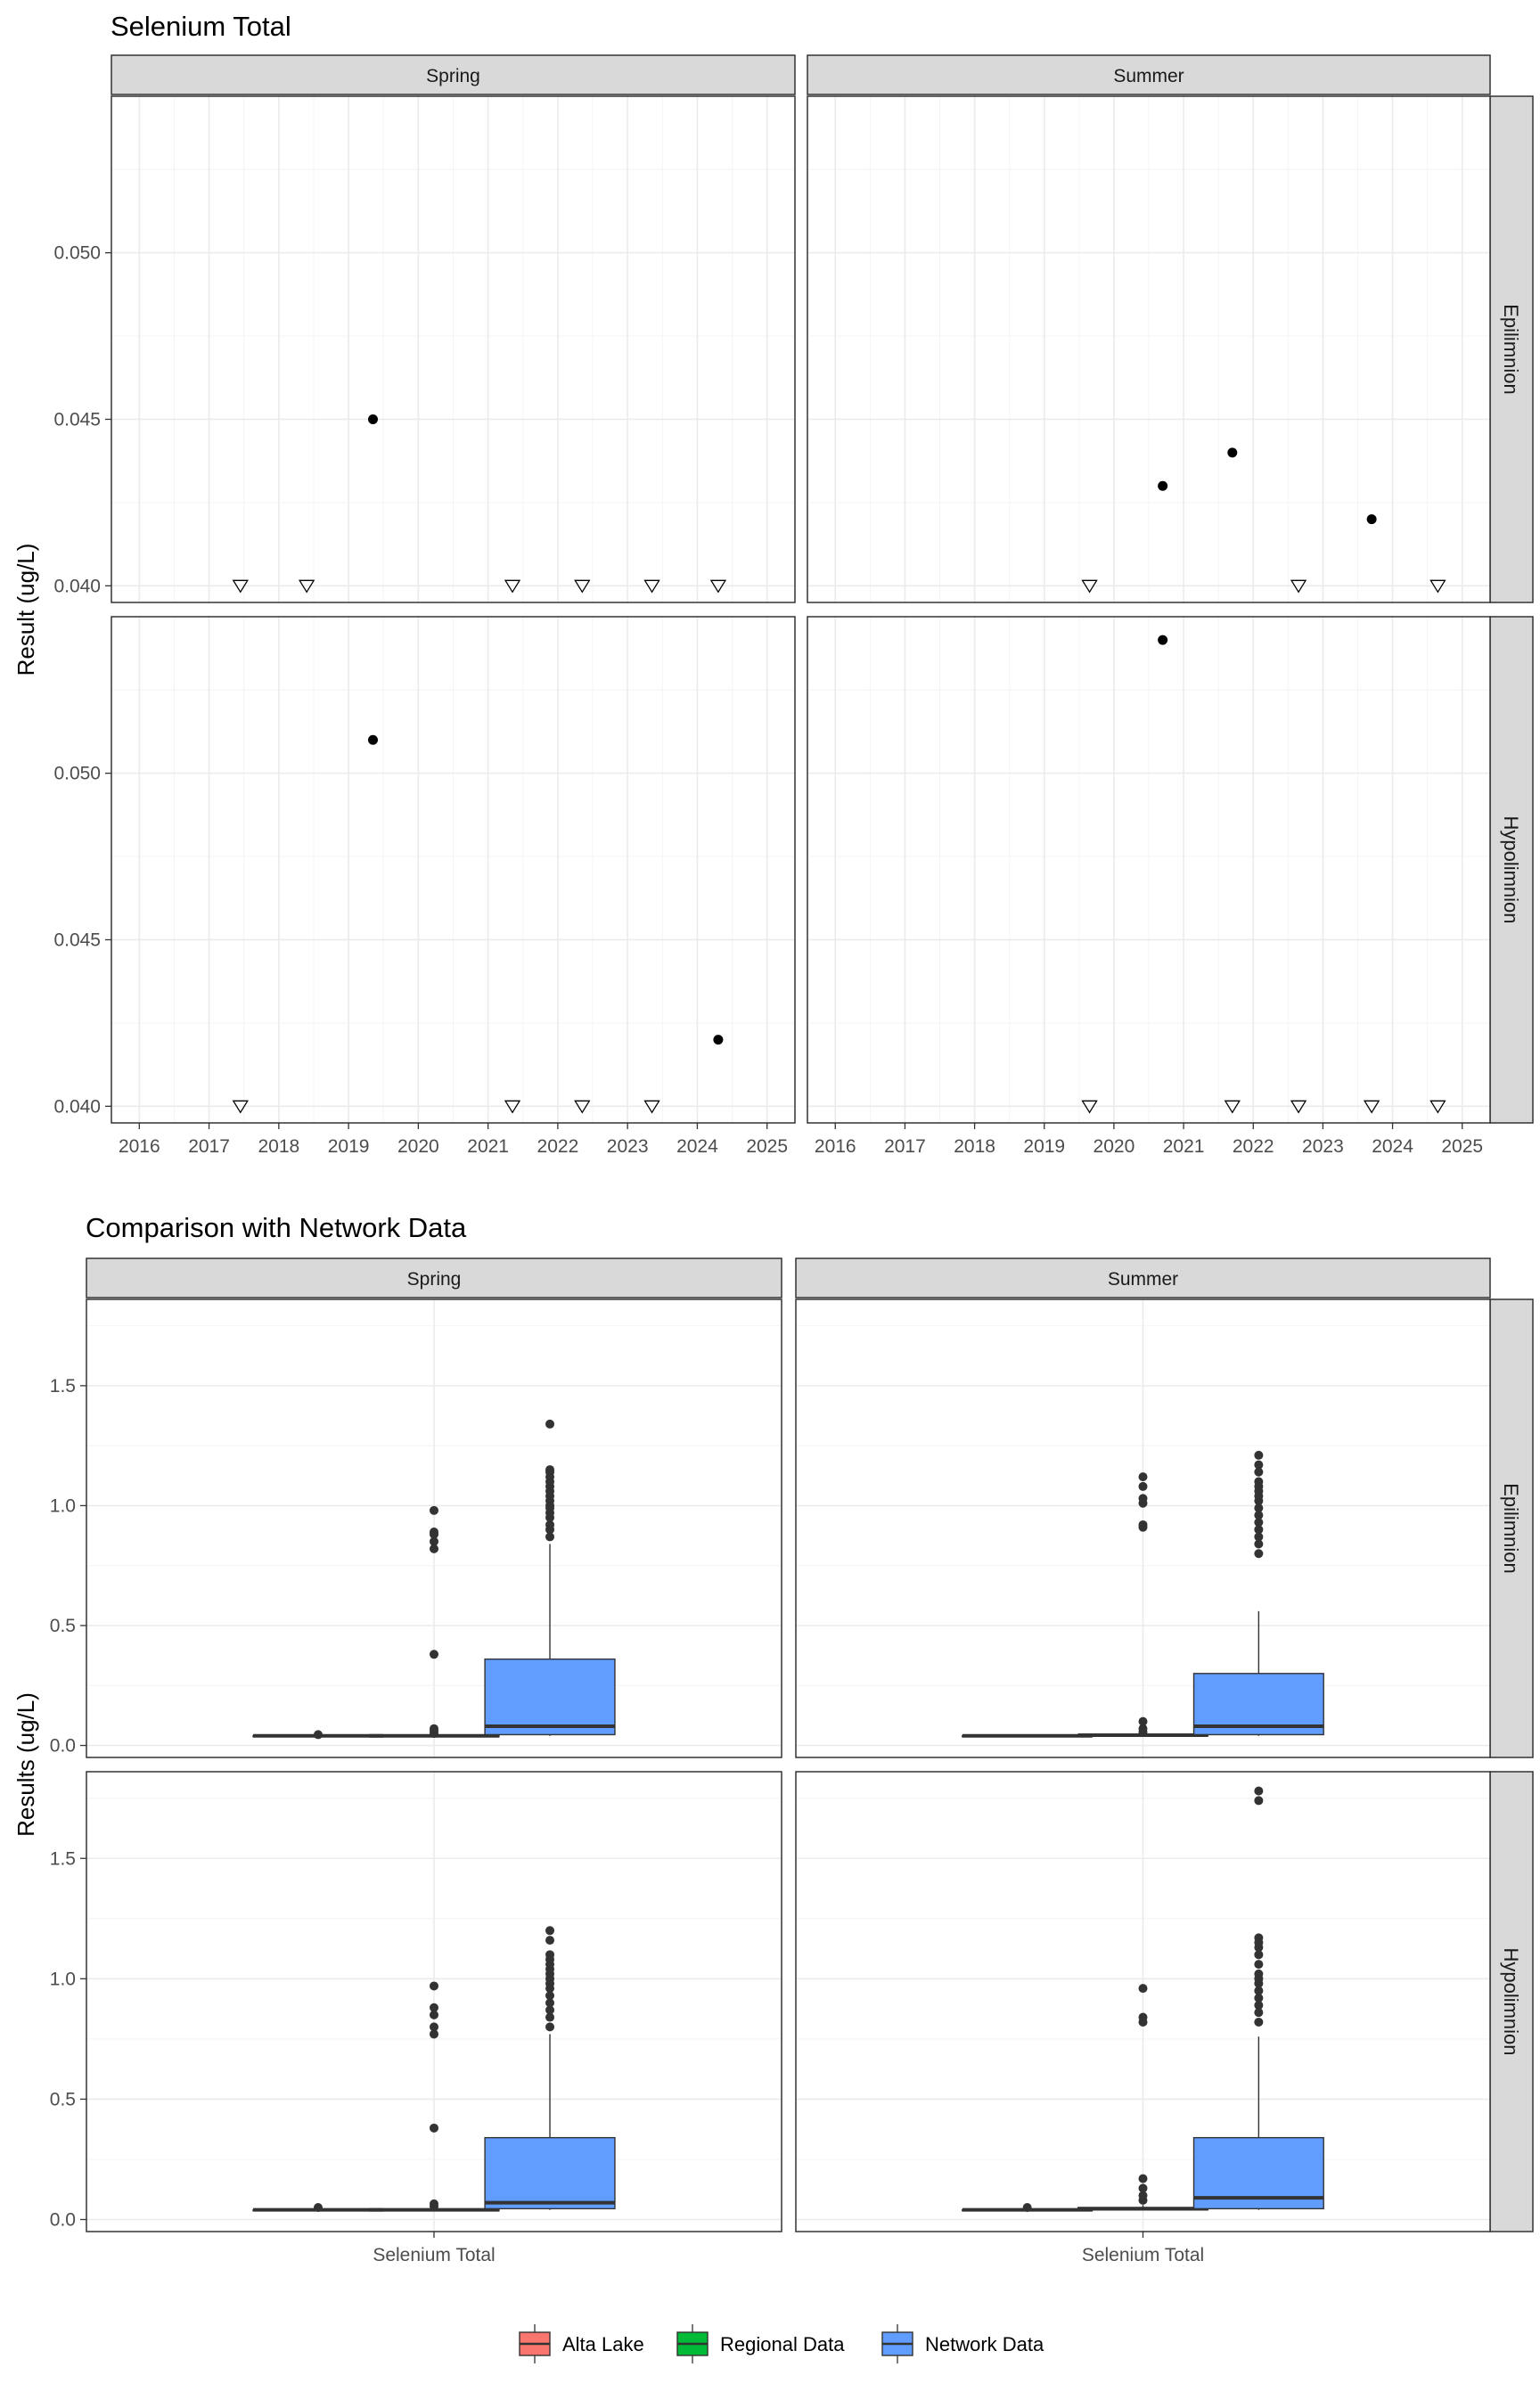  I want to click on x-tick-label: 2017, so click(905, 1146).